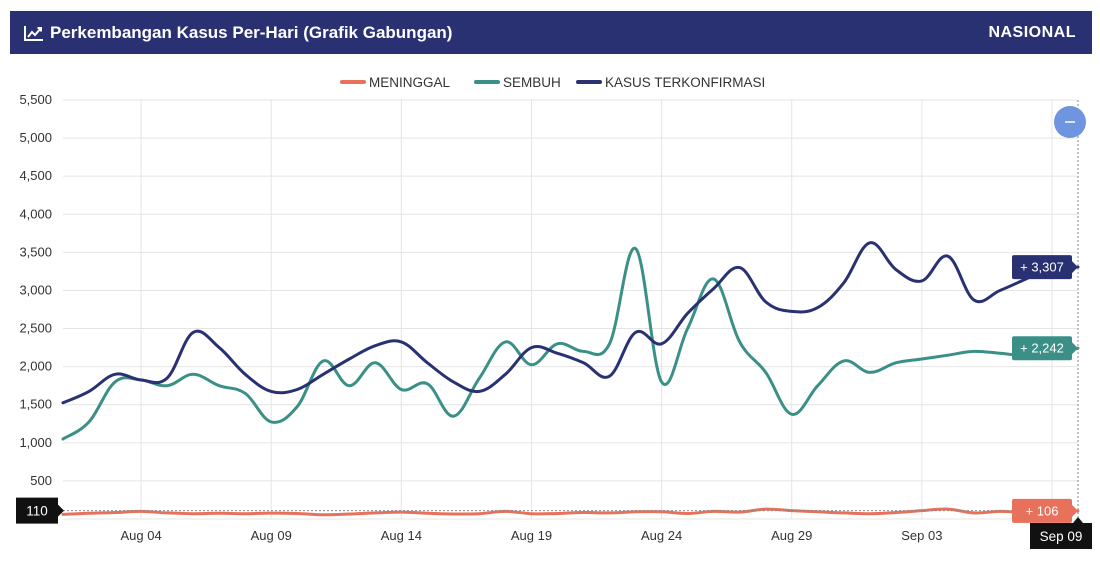 The image size is (1100, 566). What do you see at coordinates (921, 535) in the screenshot?
I see `x-tick-label: Sep 03` at bounding box center [921, 535].